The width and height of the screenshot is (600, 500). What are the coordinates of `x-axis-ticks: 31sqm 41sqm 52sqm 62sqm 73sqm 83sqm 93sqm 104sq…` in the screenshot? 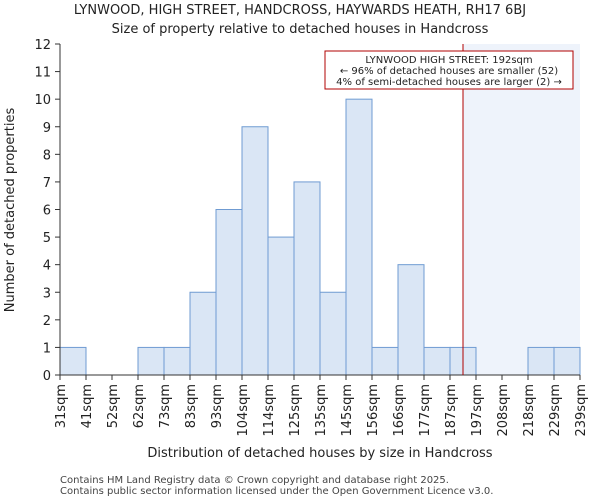 It's located at (321, 406).